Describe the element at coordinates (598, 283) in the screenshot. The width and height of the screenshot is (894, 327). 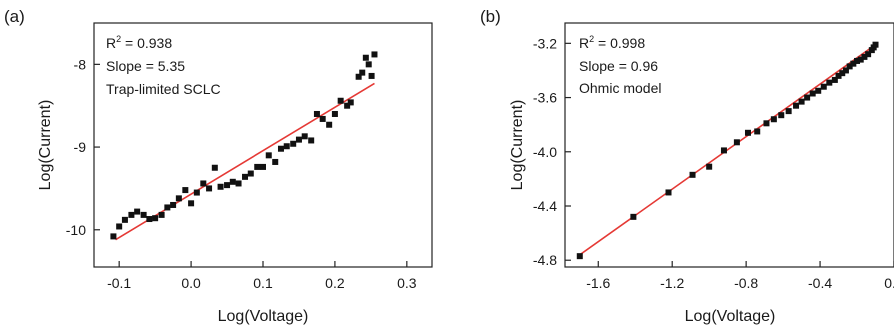
I see `x-tick-label: -1.6` at that location.